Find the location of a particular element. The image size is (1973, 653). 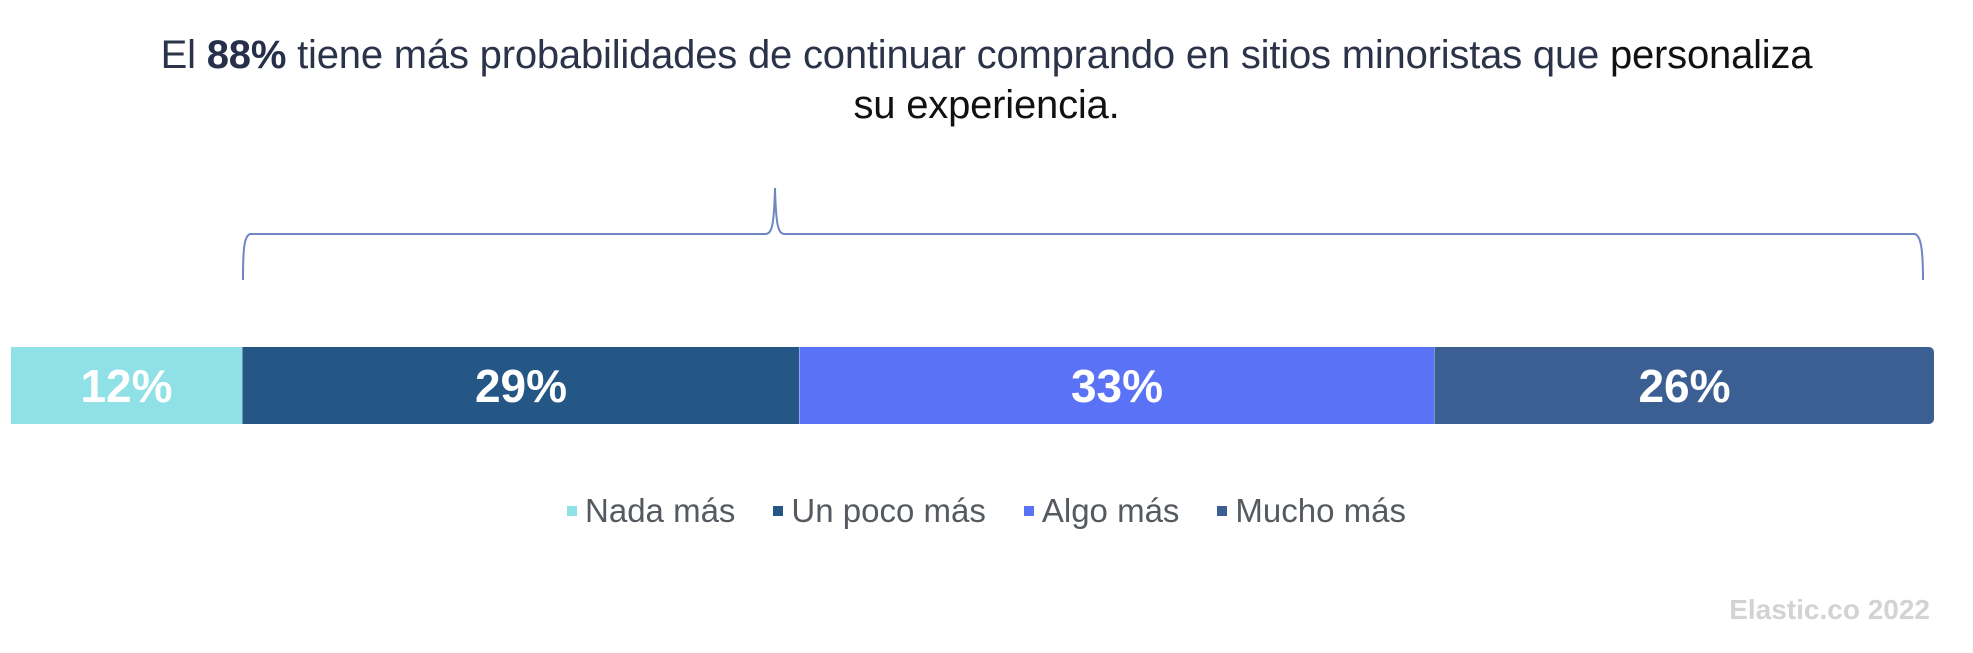

title-line-2: su experiencia. is located at coordinates (986, 105).